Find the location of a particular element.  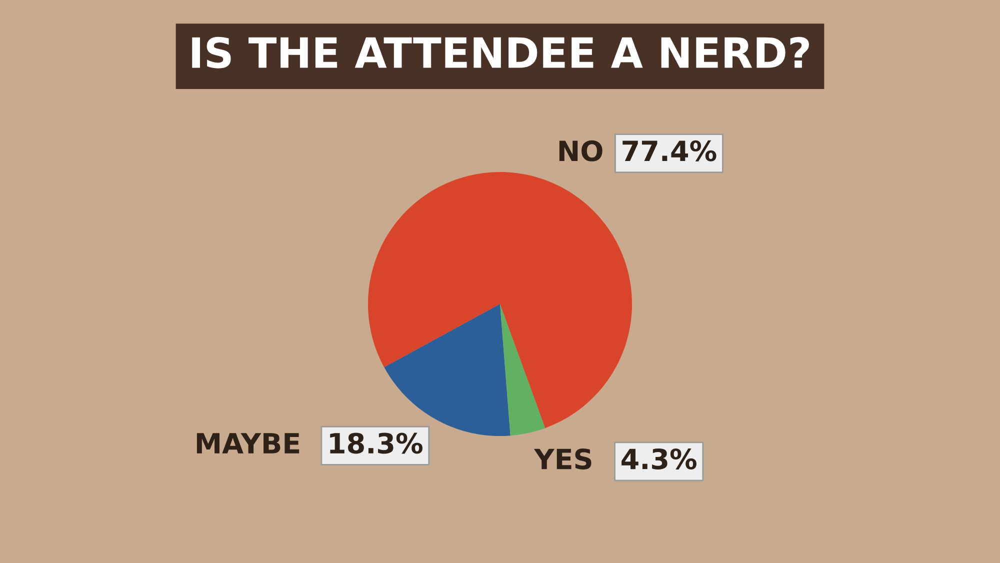

slice-label: MAYBE is located at coordinates (248, 443).